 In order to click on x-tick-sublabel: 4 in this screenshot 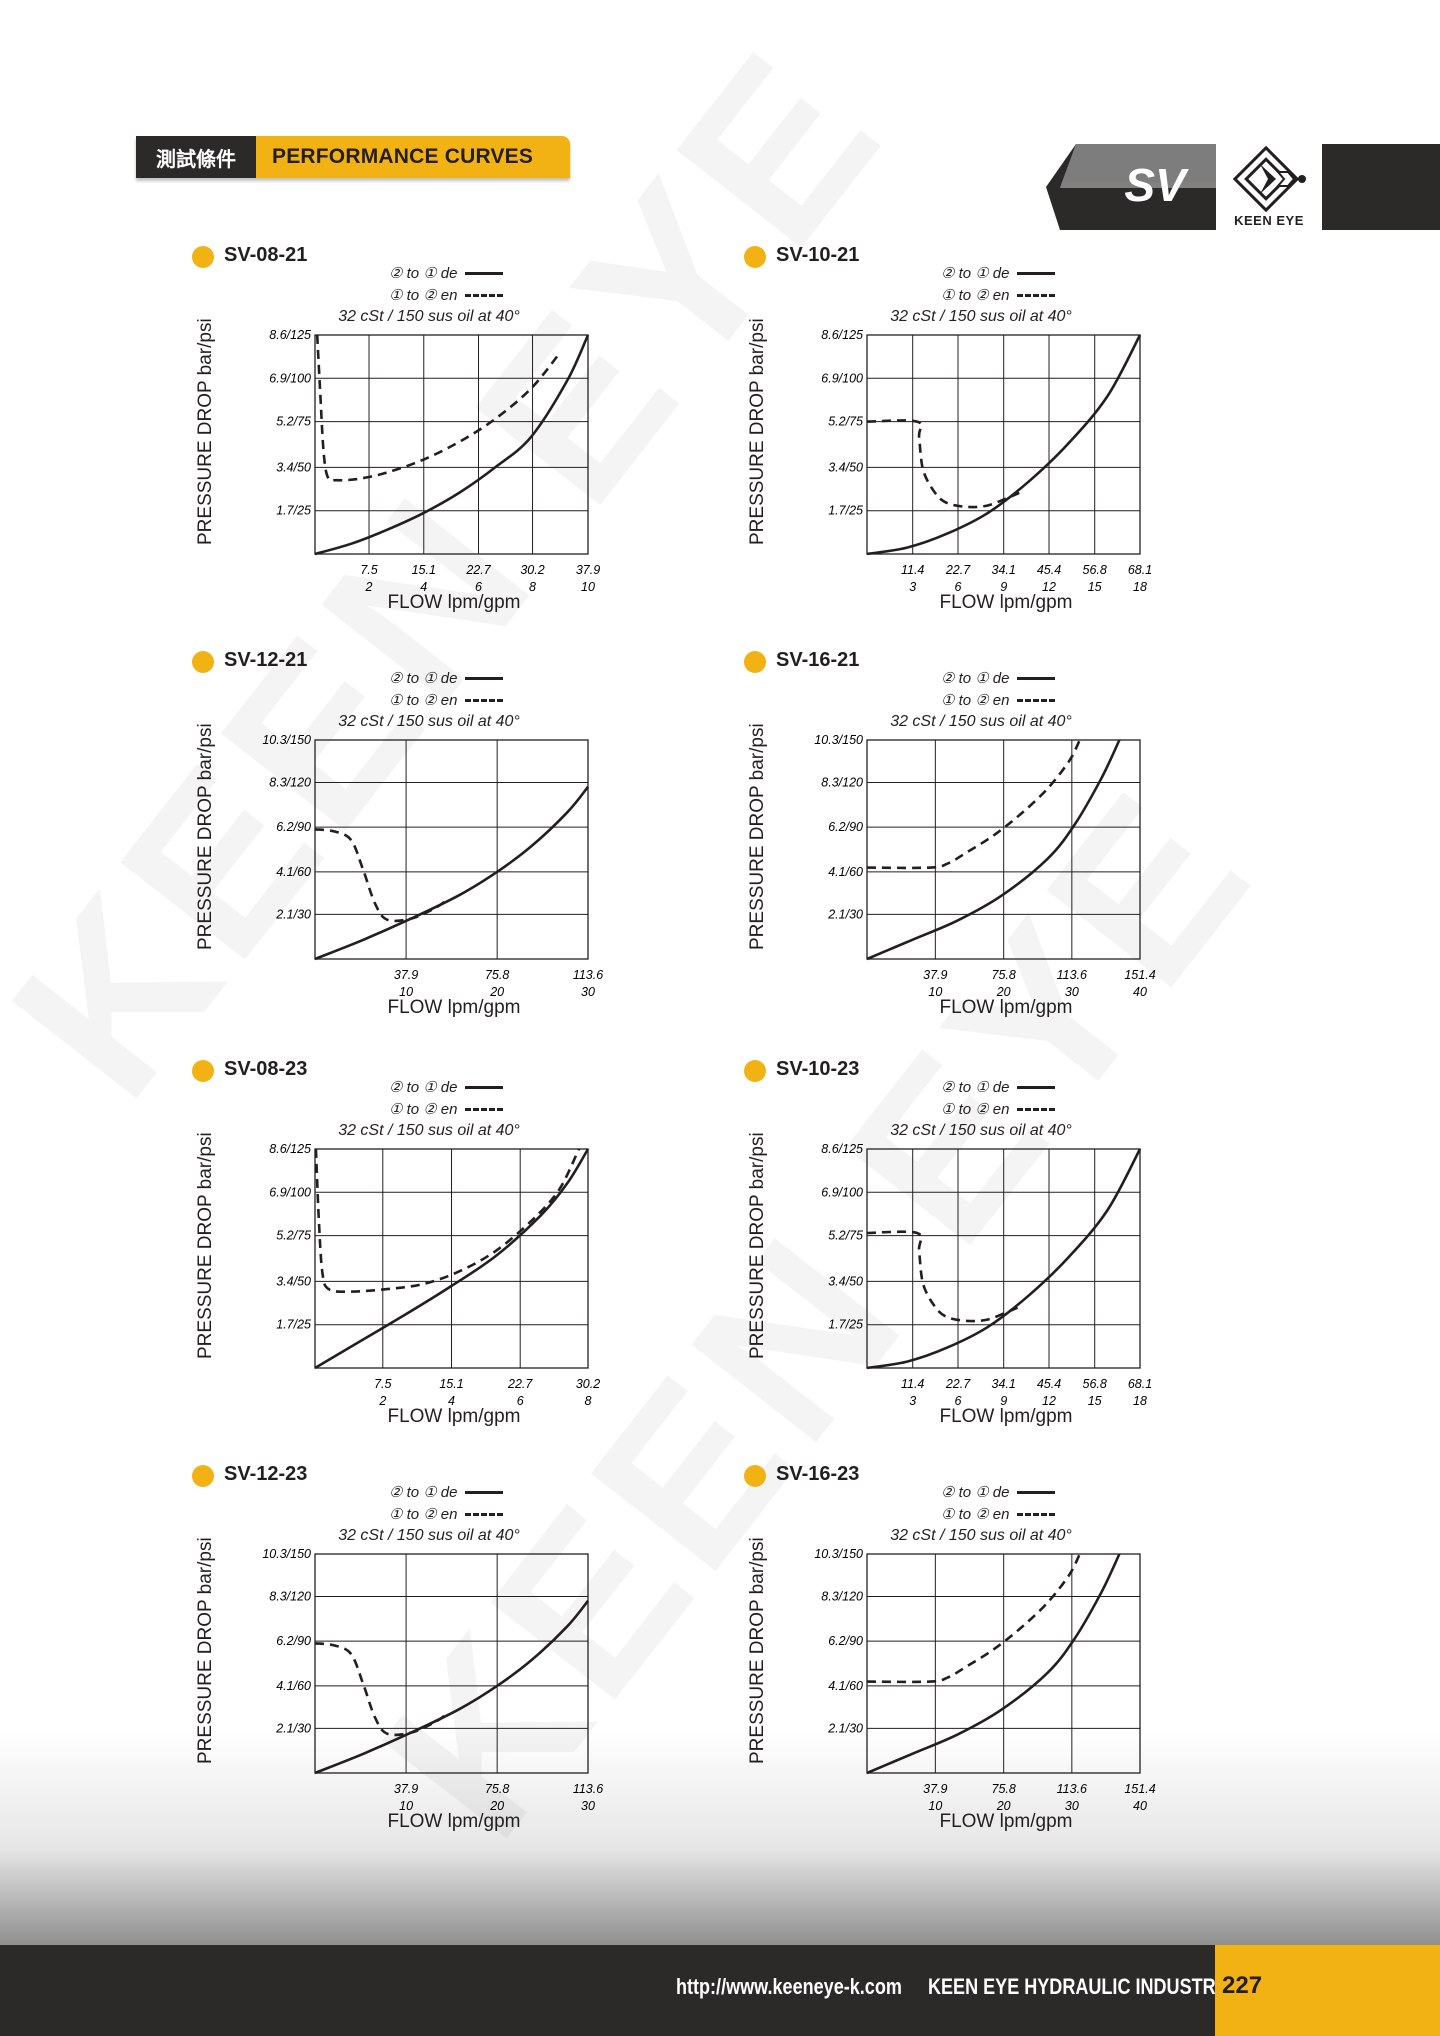, I will do `click(423, 587)`.